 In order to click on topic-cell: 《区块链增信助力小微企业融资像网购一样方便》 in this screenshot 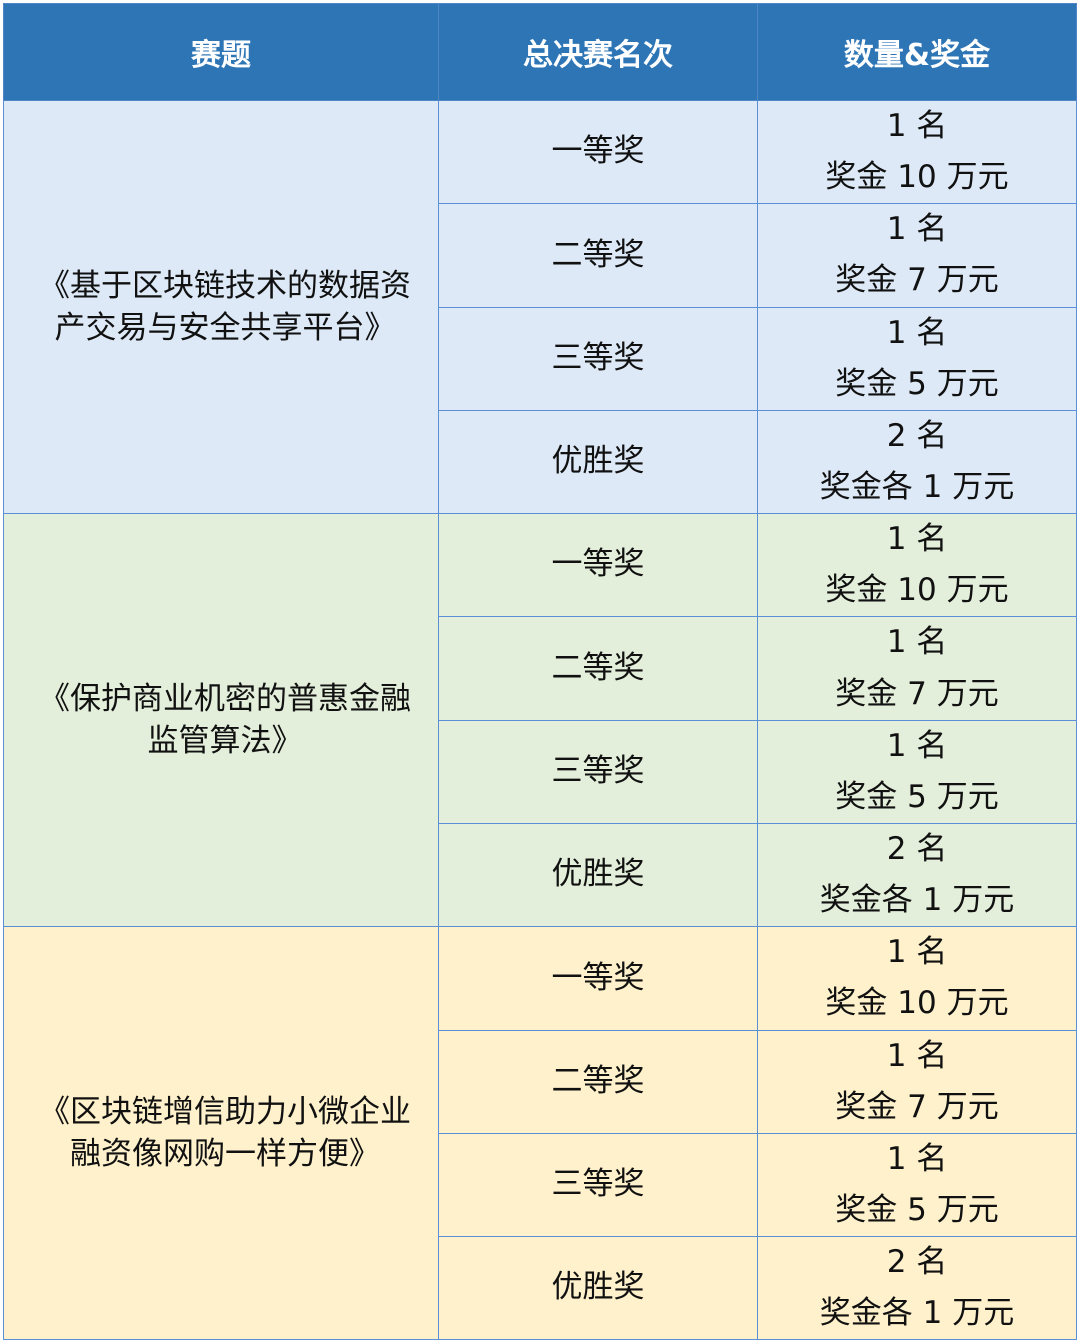, I will do `click(221, 1133)`.